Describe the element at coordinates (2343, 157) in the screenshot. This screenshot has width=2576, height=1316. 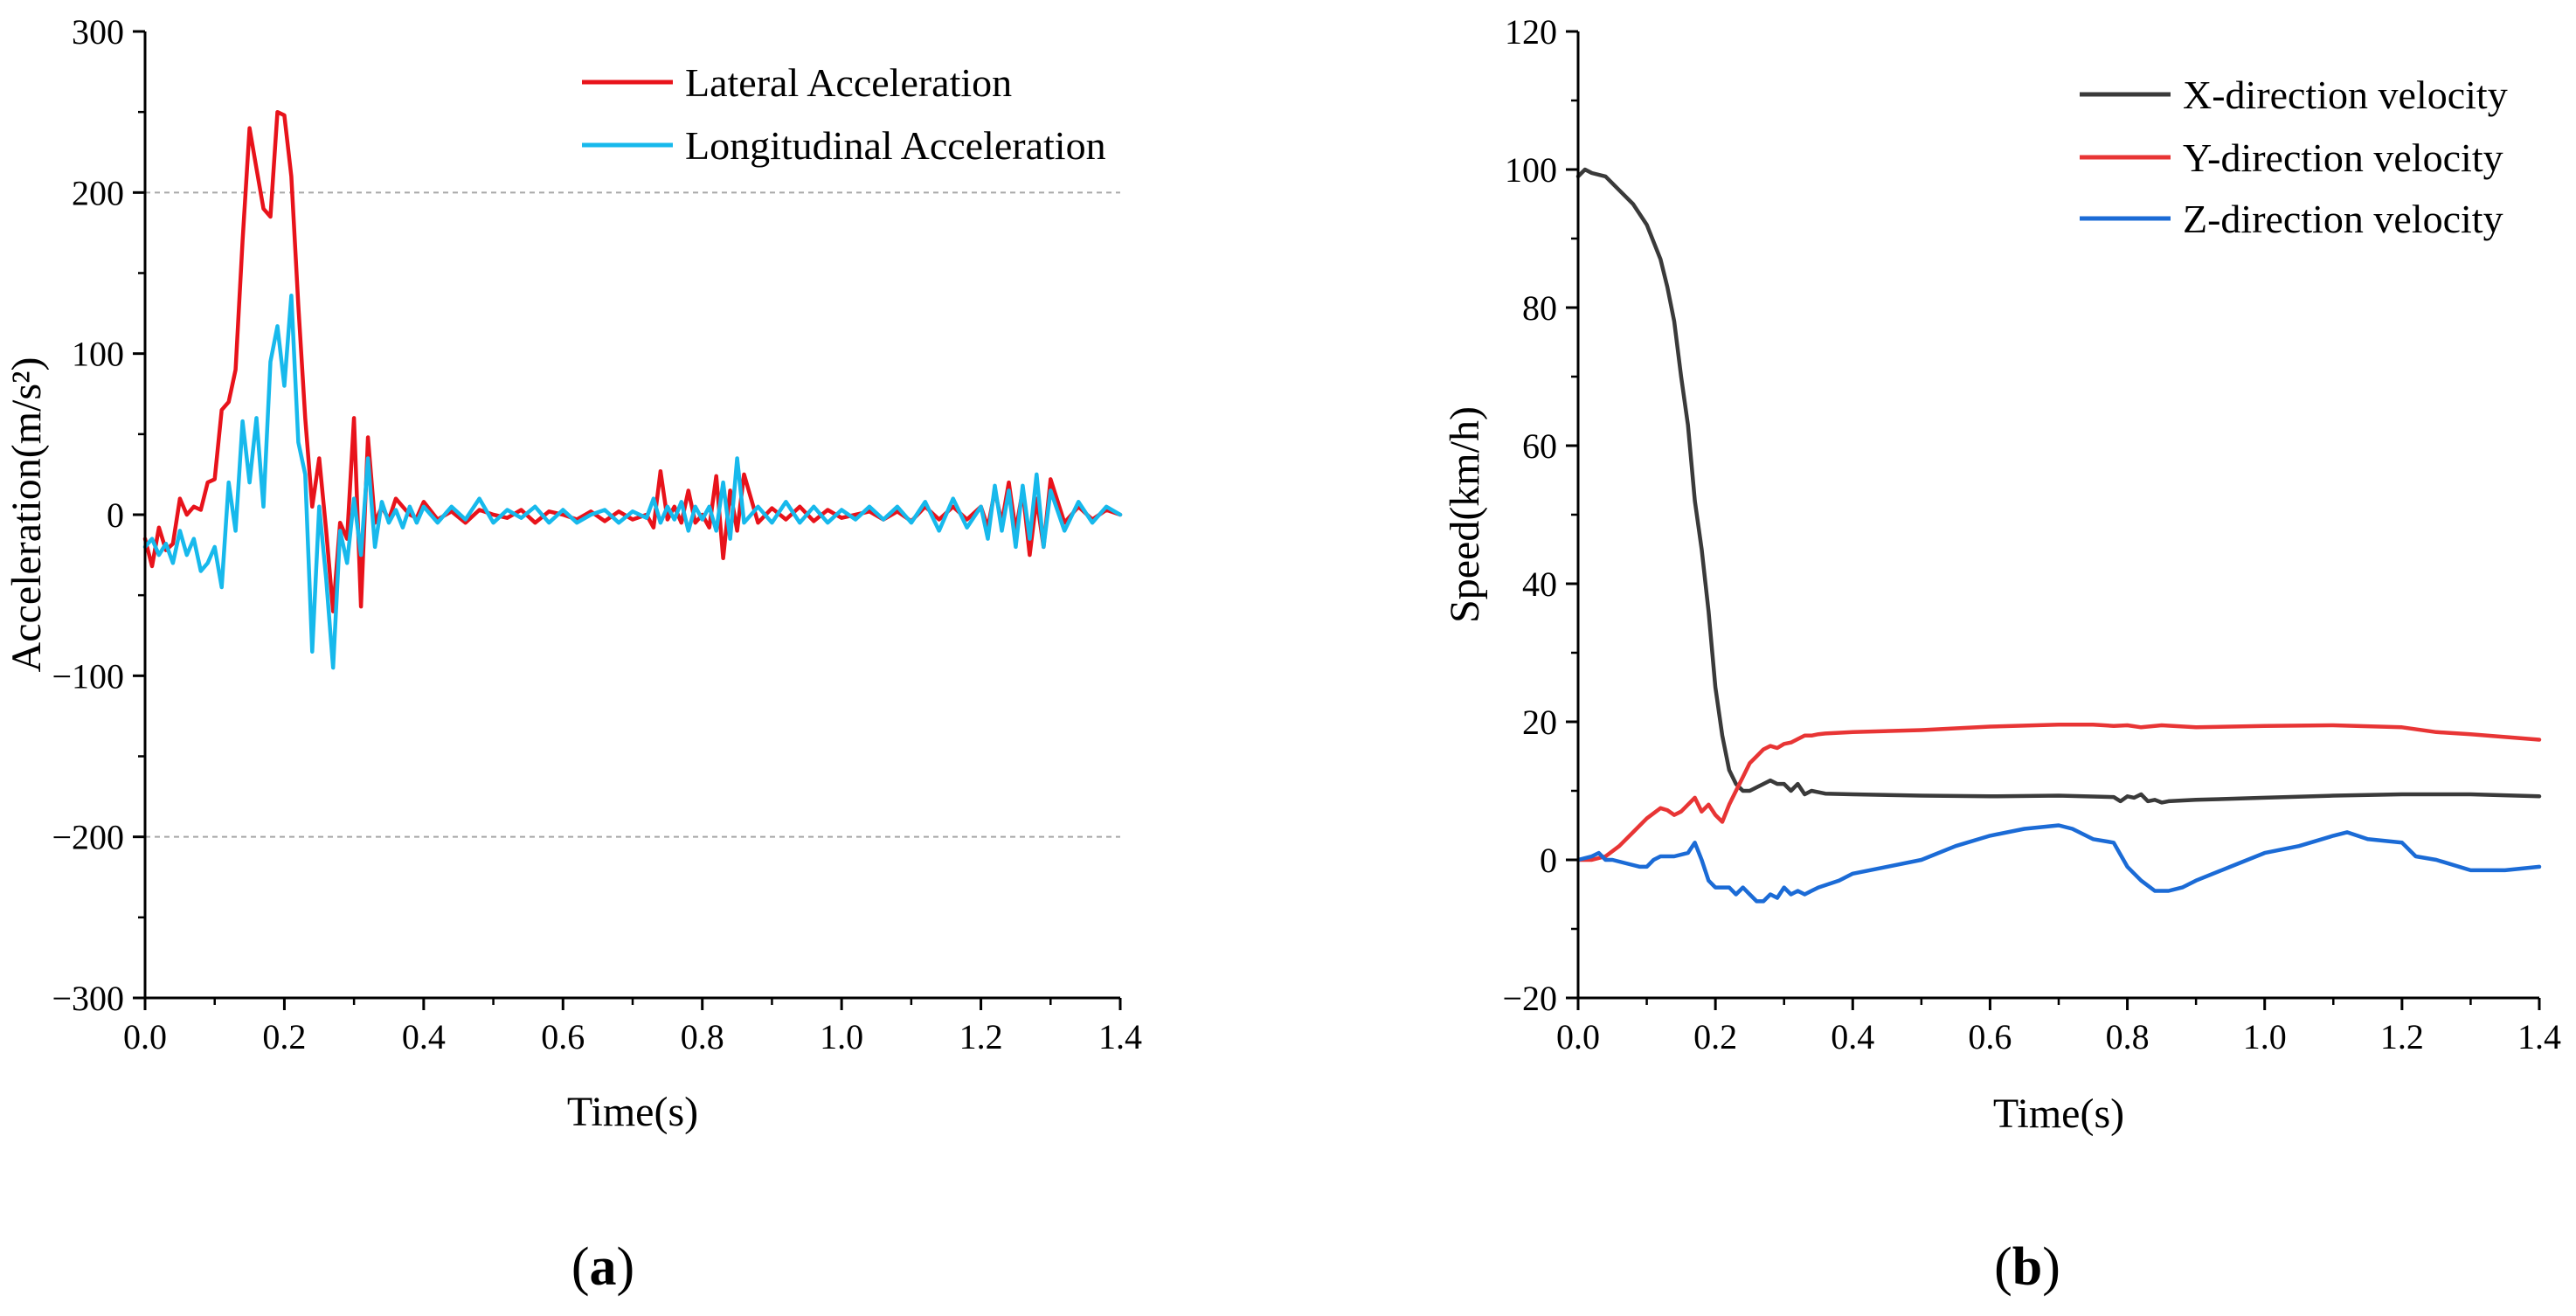
I see `legend-label: Y-direction velocity` at that location.